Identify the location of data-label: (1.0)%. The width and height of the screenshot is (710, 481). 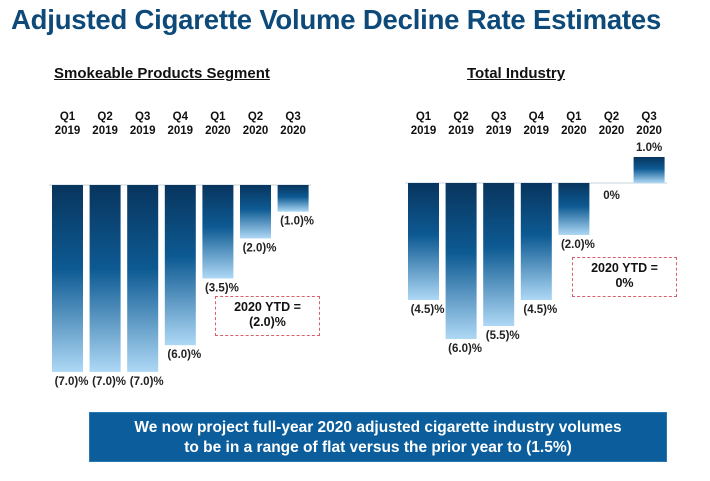
(297, 222).